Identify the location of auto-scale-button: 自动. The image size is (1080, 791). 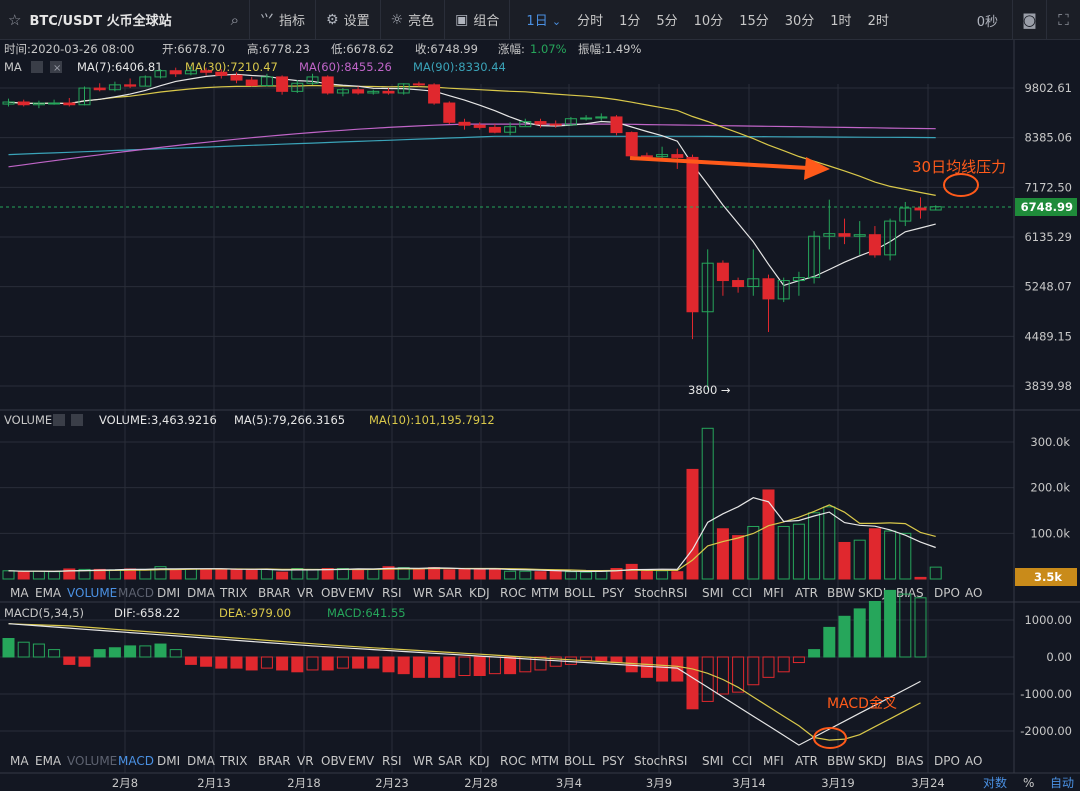
(1062, 783).